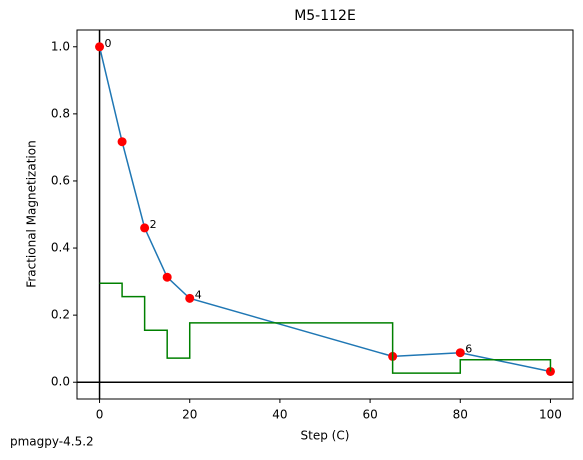 The height and width of the screenshot is (460, 583). Describe the element at coordinates (550, 415) in the screenshot. I see `x-tick-label: 100` at that location.